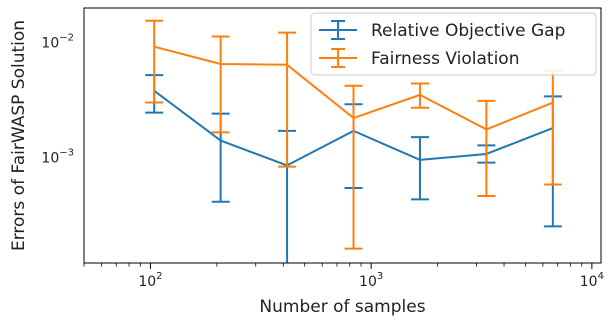 This screenshot has width=608, height=322. I want to click on x-tick-label-0: 10², so click(150, 280).